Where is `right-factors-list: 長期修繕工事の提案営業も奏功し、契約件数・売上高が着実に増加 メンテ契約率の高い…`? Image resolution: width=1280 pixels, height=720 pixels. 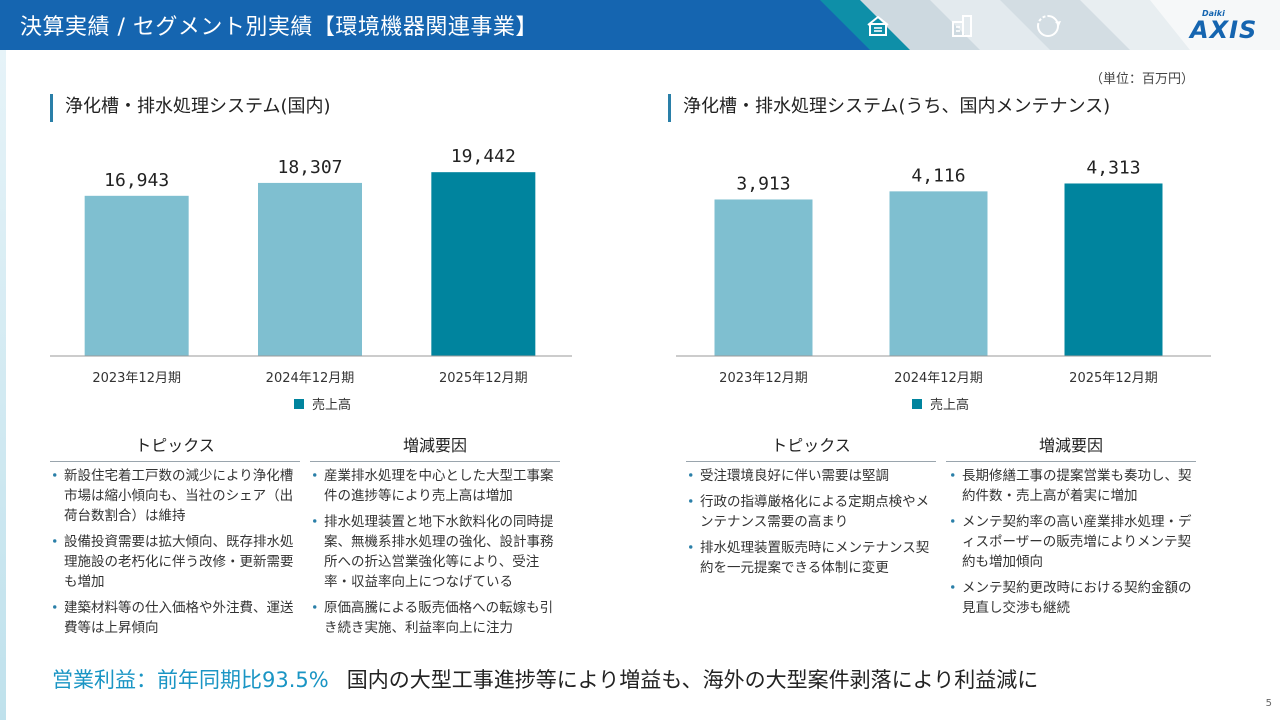 right-factors-list: 長期修繕工事の提案営業も奏功し、契約件数・売上高が着実に増加 メンテ契約率の高い… is located at coordinates (1073, 545).